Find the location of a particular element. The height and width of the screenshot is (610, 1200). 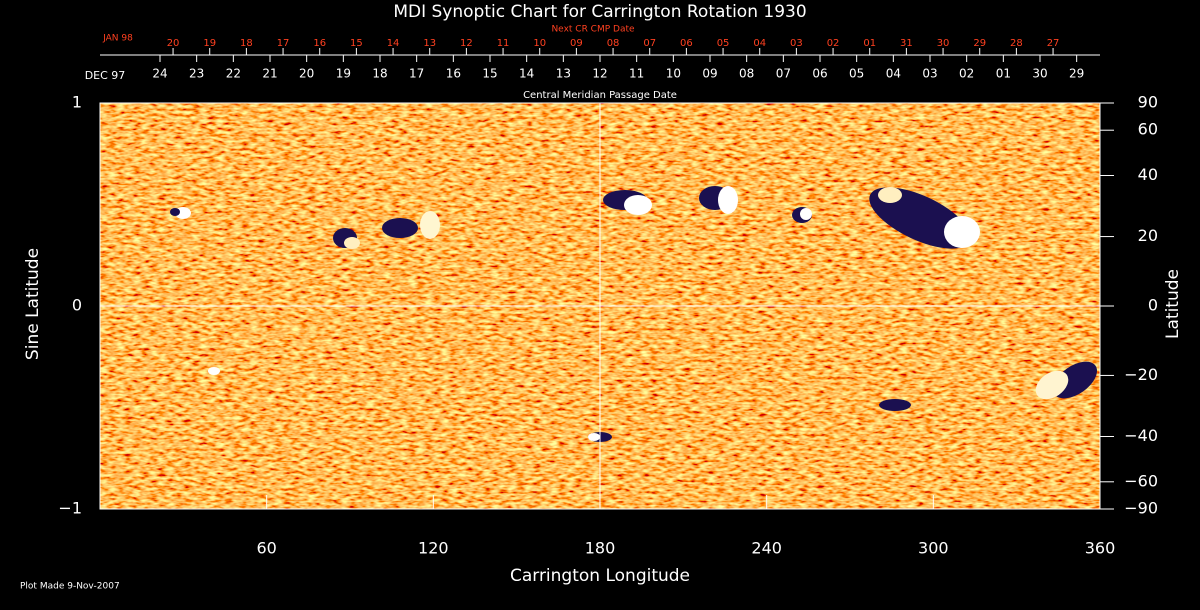

top-axis-label: Next CR CMP Date is located at coordinates (593, 30).